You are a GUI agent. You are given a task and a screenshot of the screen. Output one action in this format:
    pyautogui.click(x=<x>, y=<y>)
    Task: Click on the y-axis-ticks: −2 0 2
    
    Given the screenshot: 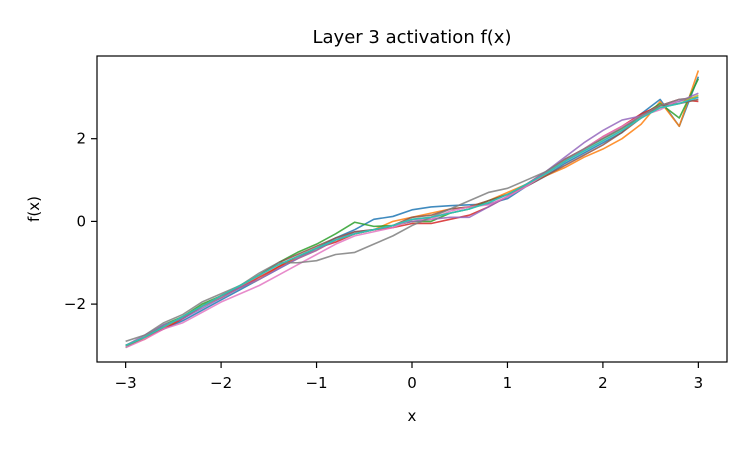 What is the action you would take?
    pyautogui.click(x=80, y=221)
    